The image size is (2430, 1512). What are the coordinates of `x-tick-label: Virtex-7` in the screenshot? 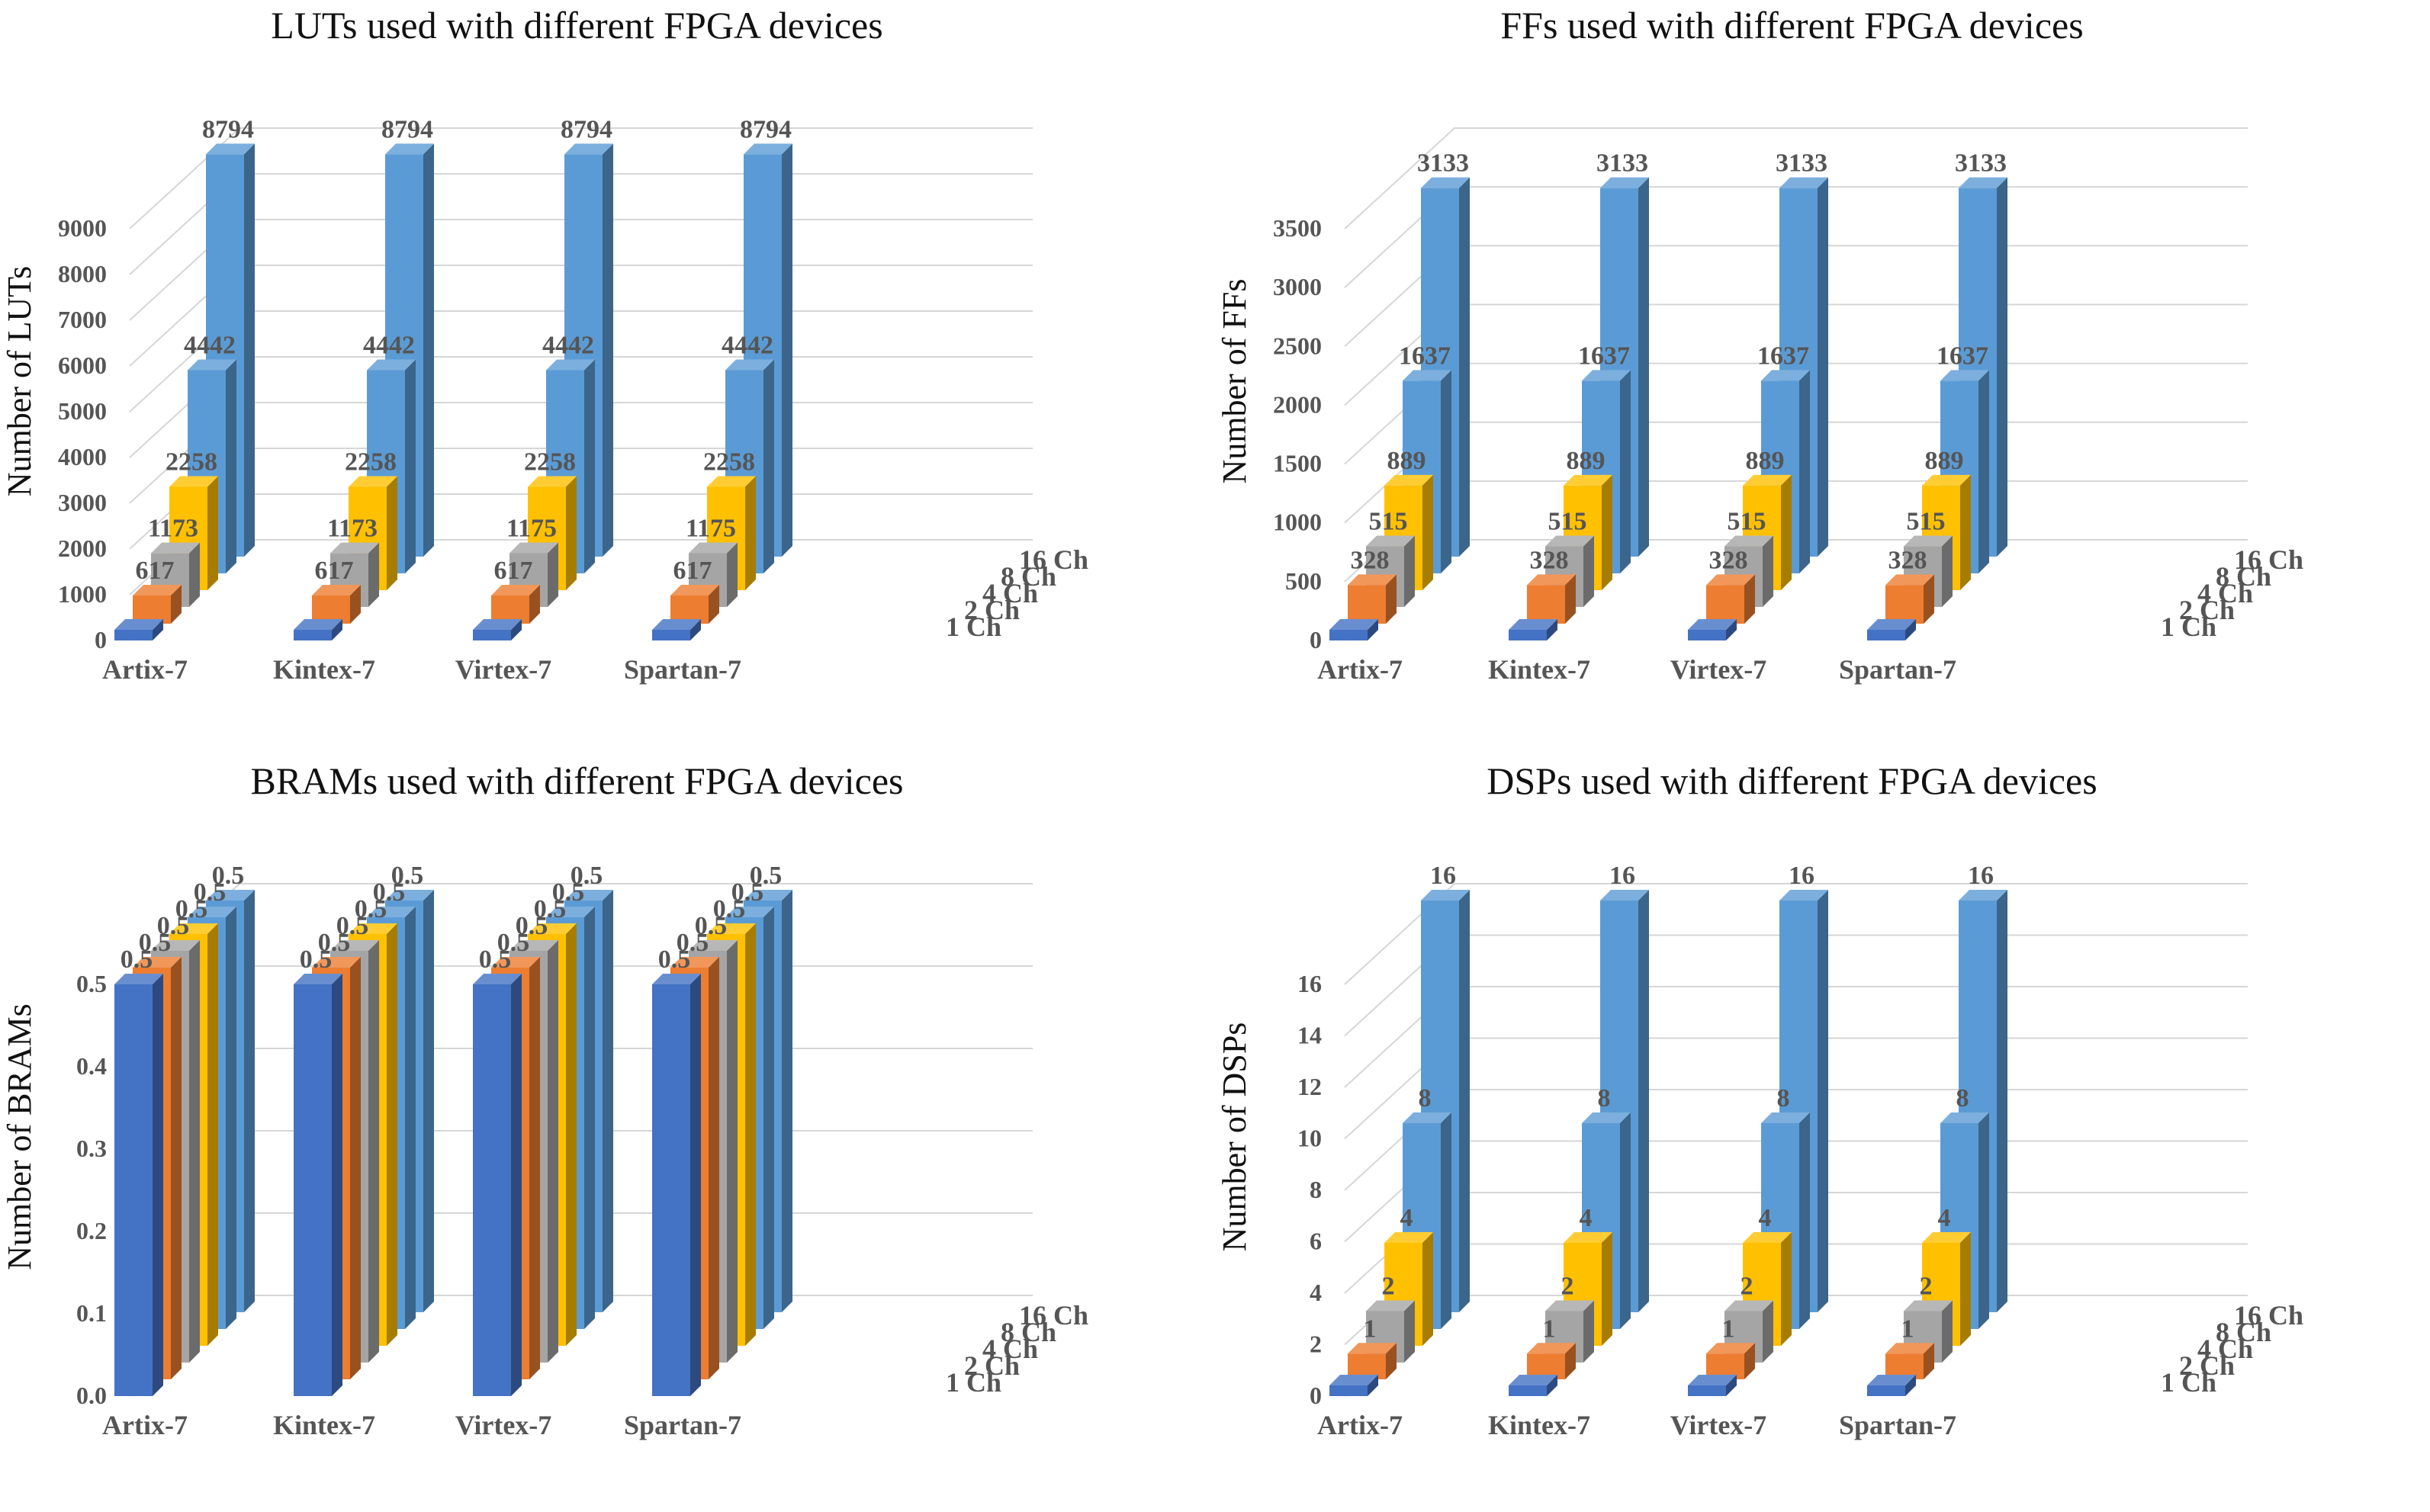 It's located at (1718, 669).